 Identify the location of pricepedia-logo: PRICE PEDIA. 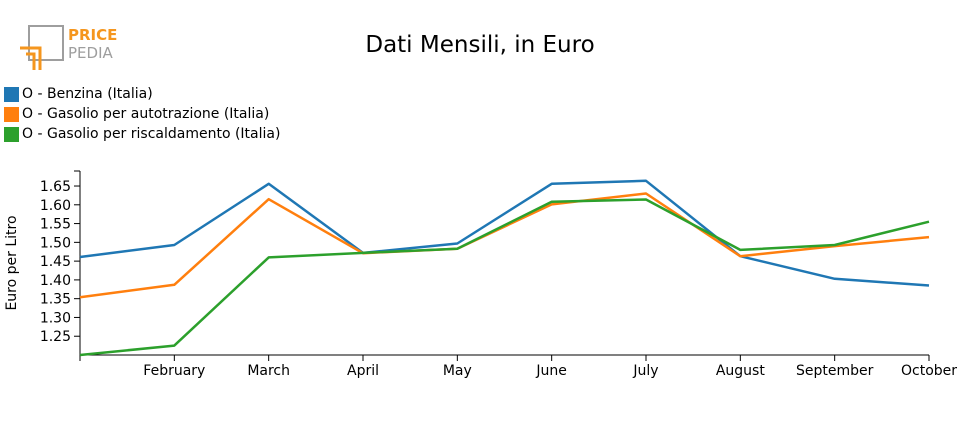
(68, 47).